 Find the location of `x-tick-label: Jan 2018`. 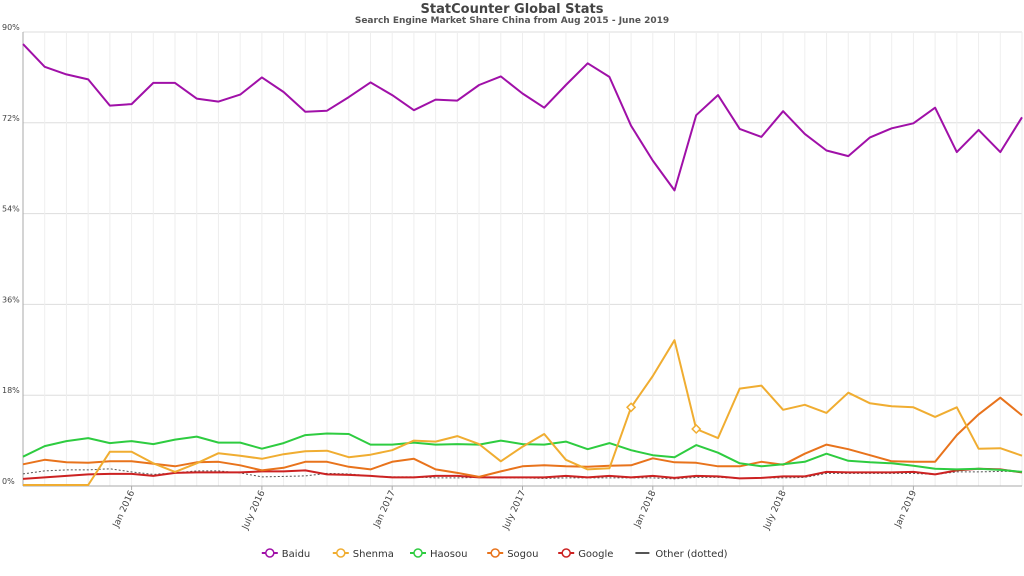

x-tick-label: Jan 2018 is located at coordinates (645, 509).